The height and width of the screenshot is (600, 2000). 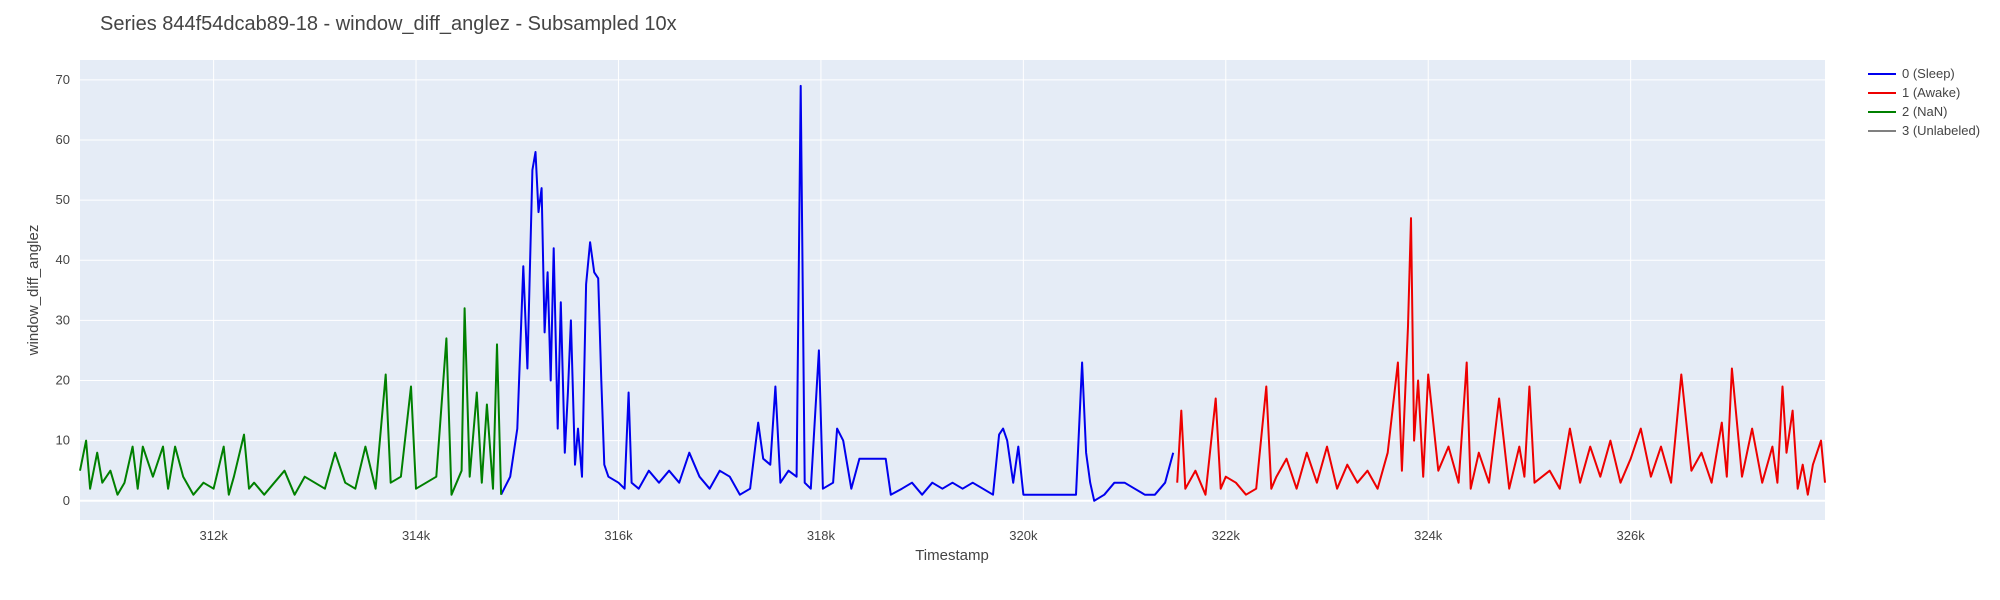 What do you see at coordinates (1931, 92) in the screenshot?
I see `legend-label: 1 (Awake)` at bounding box center [1931, 92].